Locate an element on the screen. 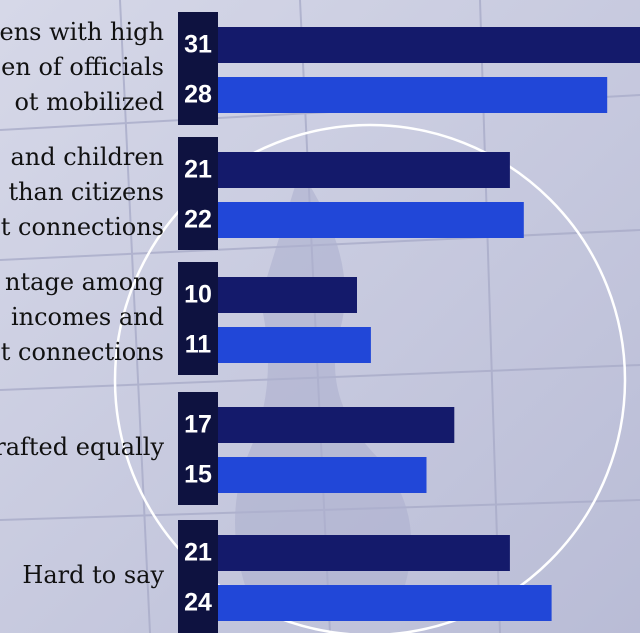 The height and width of the screenshot is (633, 640). category-label: ens with high is located at coordinates (82, 32).